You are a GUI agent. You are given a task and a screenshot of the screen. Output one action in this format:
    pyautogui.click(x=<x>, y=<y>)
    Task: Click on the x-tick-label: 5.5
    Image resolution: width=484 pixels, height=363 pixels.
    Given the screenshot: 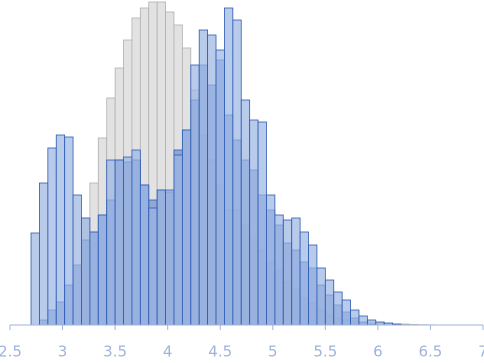 What is the action you would take?
    pyautogui.click(x=325, y=352)
    